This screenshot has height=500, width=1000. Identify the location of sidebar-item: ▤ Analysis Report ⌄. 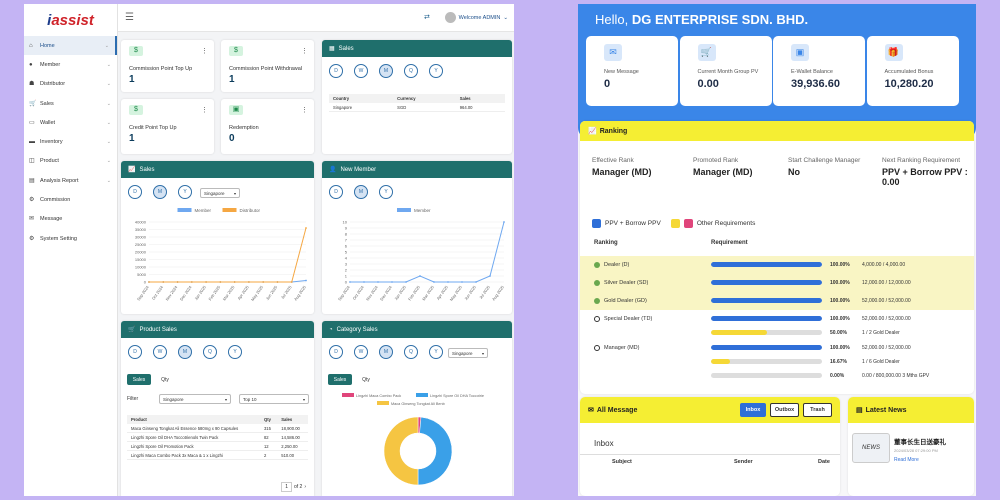
(70, 180).